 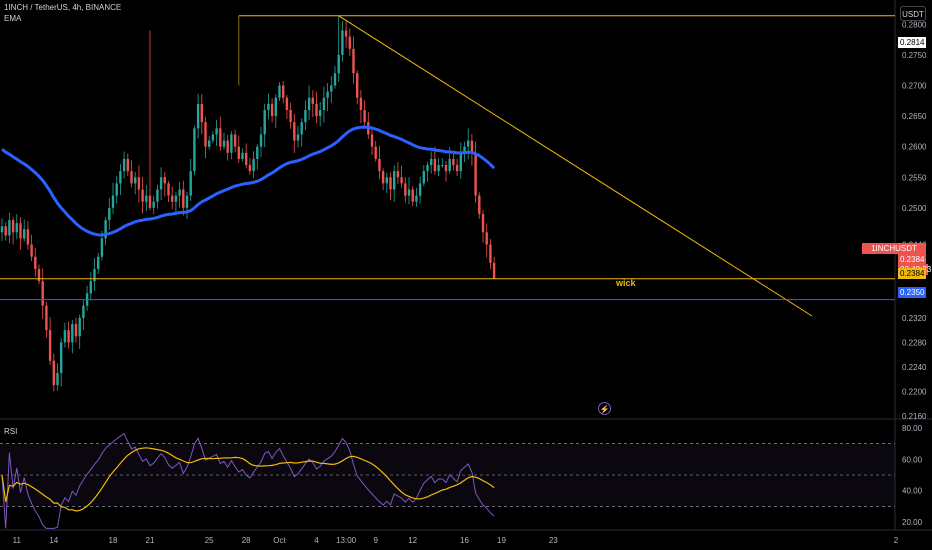 What do you see at coordinates (626, 283) in the screenshot?
I see `wick-annotation: wick` at bounding box center [626, 283].